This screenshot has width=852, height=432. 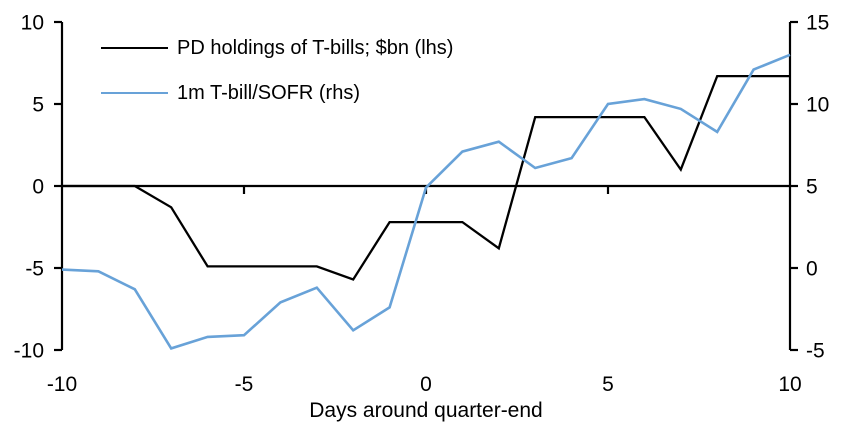 I want to click on legend-item-tbill-sofr: 1m T-bill/SOFR (rhs), so click(x=277, y=93).